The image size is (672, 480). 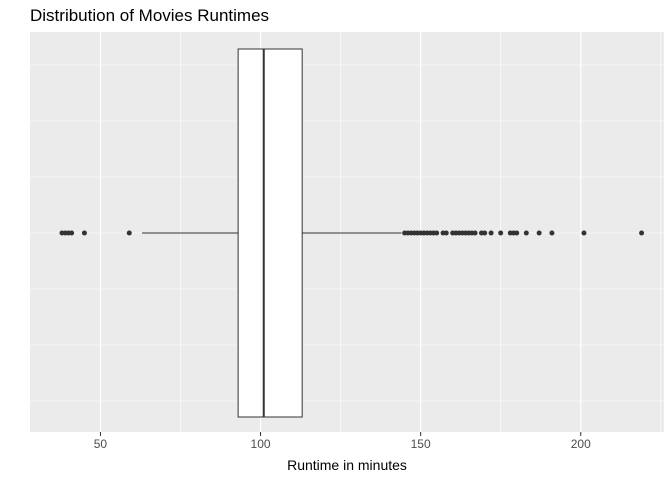 I want to click on x-axis-label: Runtime in minutes, so click(x=347, y=465).